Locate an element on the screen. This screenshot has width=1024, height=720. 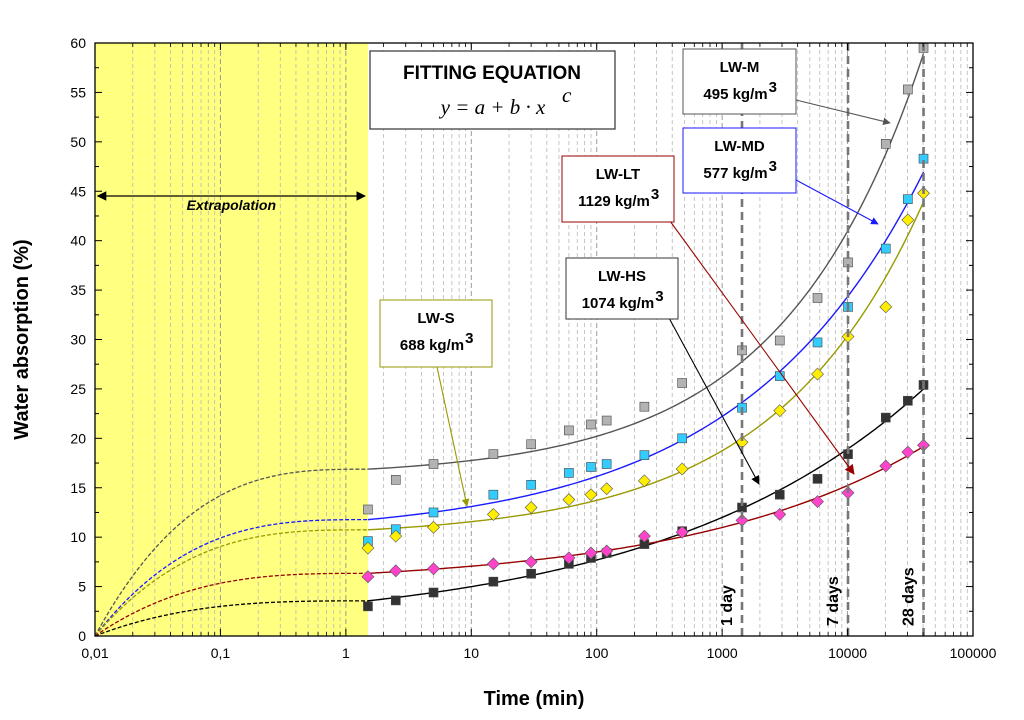
density-superscript-lw-s: 3 is located at coordinates (469, 338).